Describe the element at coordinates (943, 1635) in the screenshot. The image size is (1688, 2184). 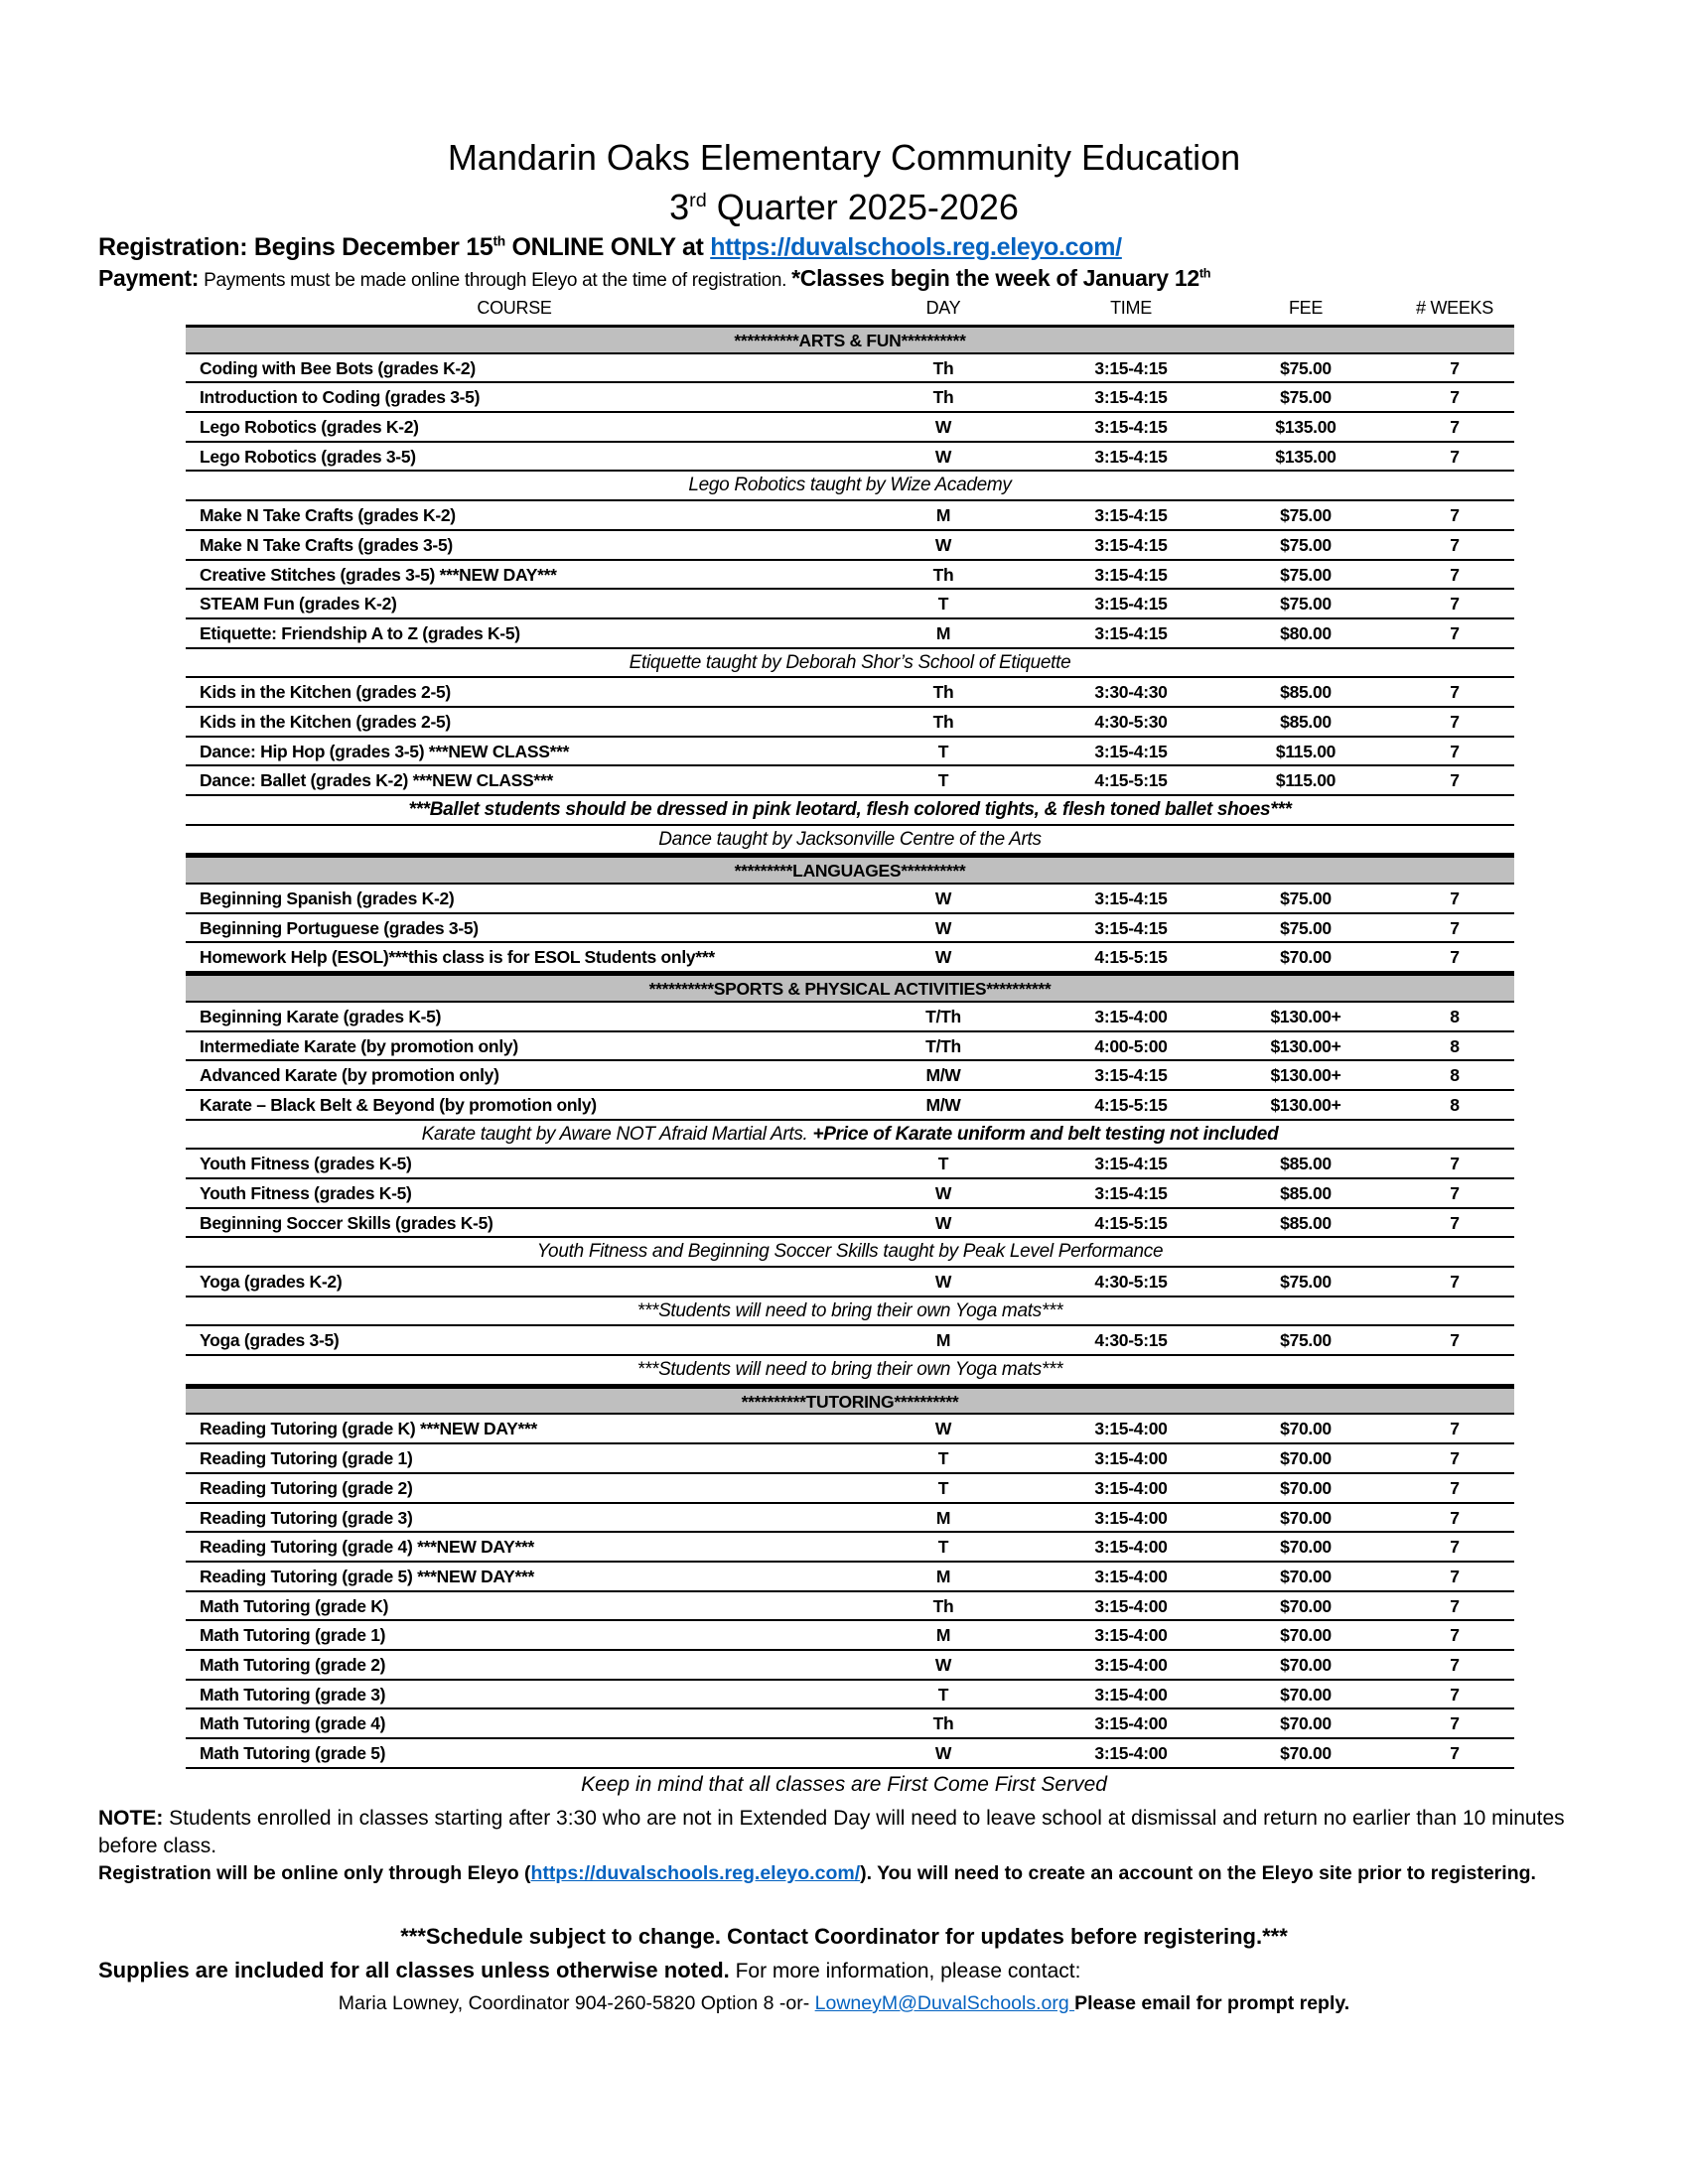
I see `course-day: M` at that location.